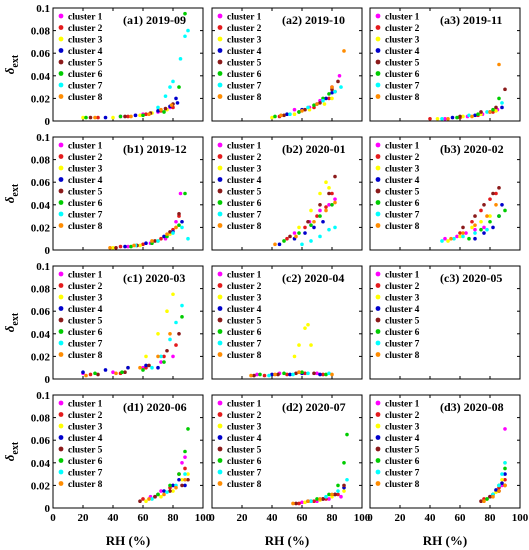 The width and height of the screenshot is (529, 550). I want to click on legend-label: cluster 3, so click(85, 299).